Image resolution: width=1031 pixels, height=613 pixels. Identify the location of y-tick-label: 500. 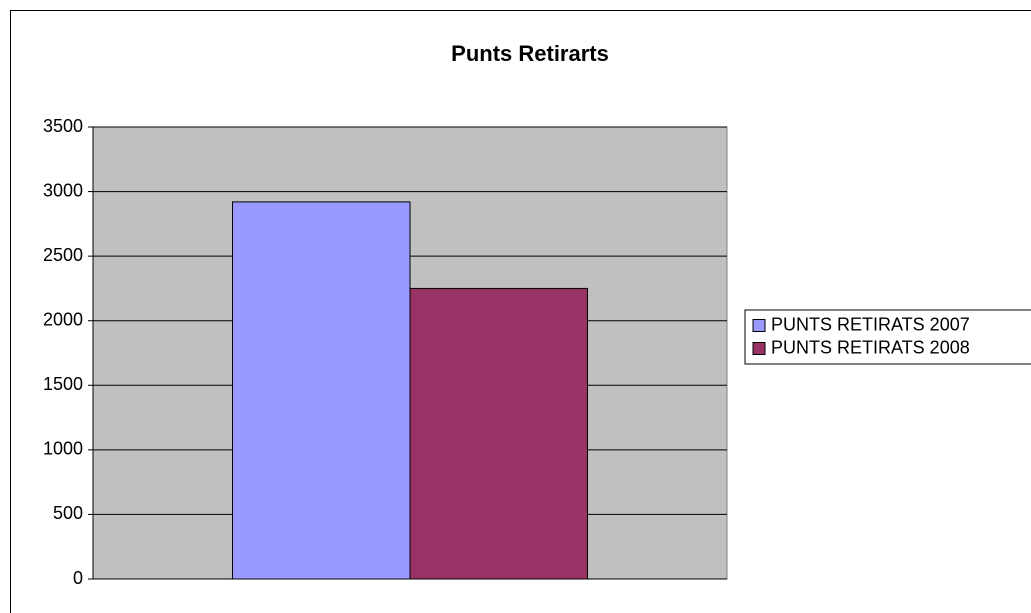
(68, 513).